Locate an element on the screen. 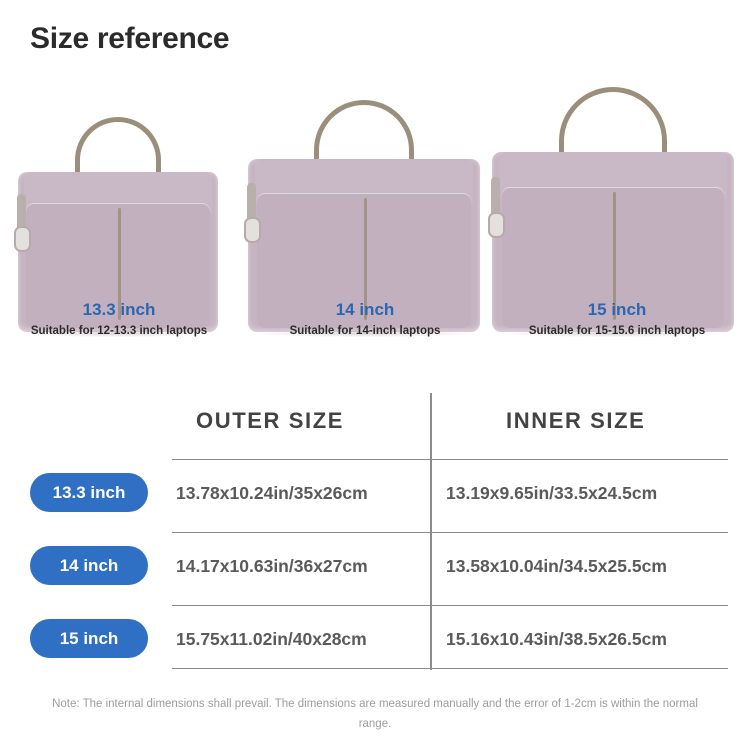 The height and width of the screenshot is (750, 750). caption-suitability: Suitable for 15-15.6 inch laptops is located at coordinates (617, 331).